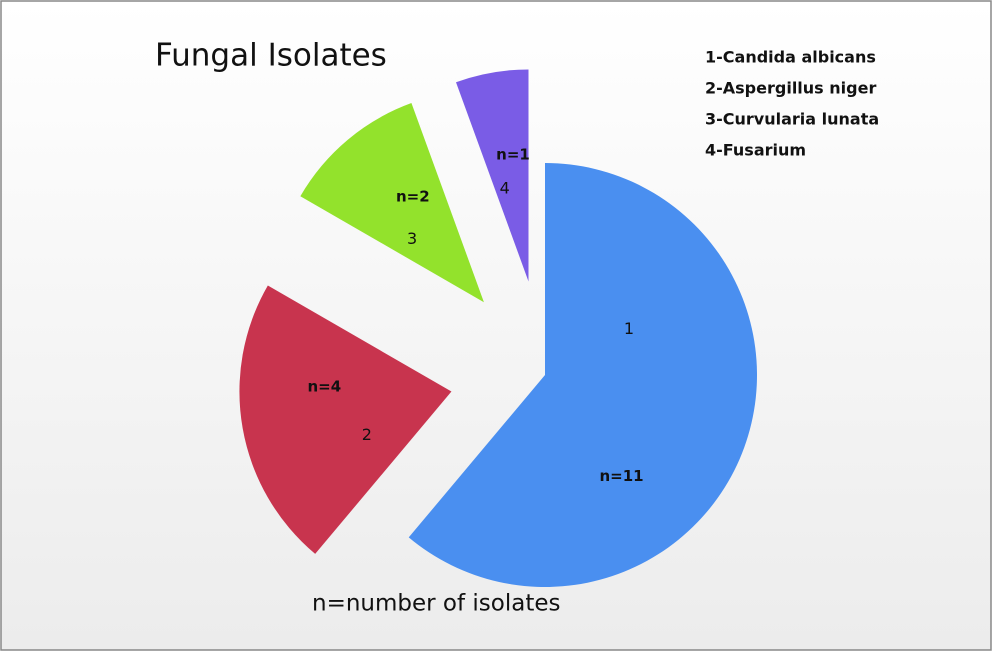 This screenshot has width=993, height=652. Describe the element at coordinates (790, 57) in the screenshot. I see `legend-entry: 1-Candida albicans` at that location.